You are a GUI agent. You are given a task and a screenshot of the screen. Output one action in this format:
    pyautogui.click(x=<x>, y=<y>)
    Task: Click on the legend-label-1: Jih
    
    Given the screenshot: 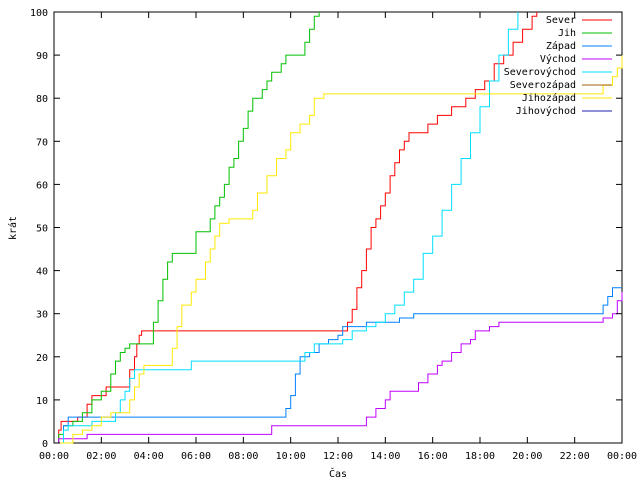 What is the action you would take?
    pyautogui.click(x=567, y=33)
    